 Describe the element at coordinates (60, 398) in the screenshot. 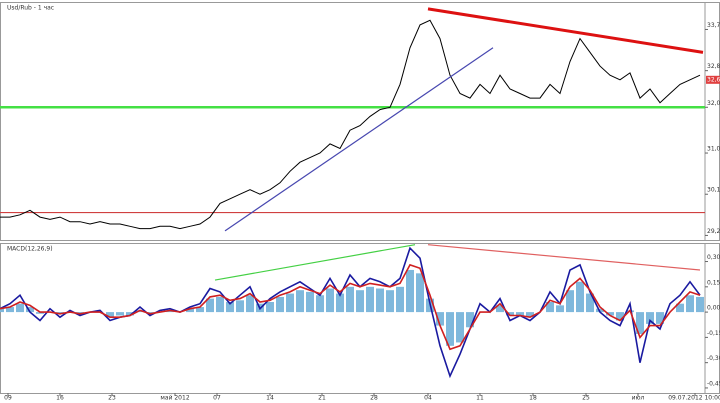

I see `x-tick-label: 16` at that location.